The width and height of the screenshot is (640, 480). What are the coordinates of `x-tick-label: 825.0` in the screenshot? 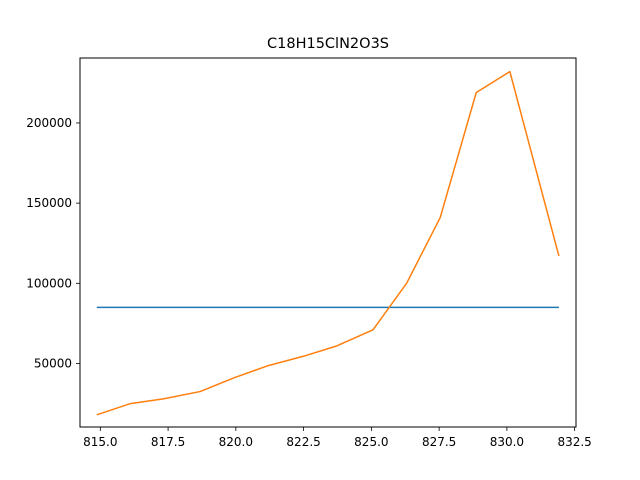 It's located at (371, 442).